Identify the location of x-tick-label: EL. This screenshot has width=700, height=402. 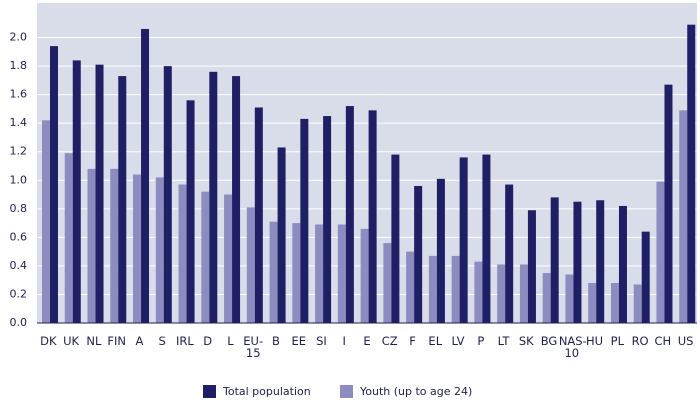
(435, 341).